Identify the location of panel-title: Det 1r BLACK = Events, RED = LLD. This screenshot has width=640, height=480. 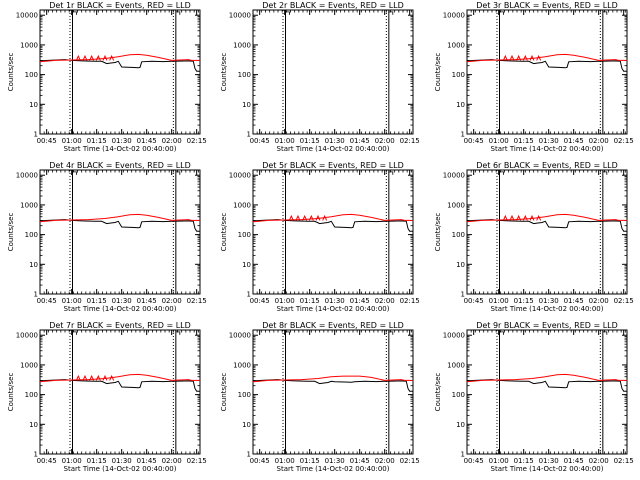
(120, 5).